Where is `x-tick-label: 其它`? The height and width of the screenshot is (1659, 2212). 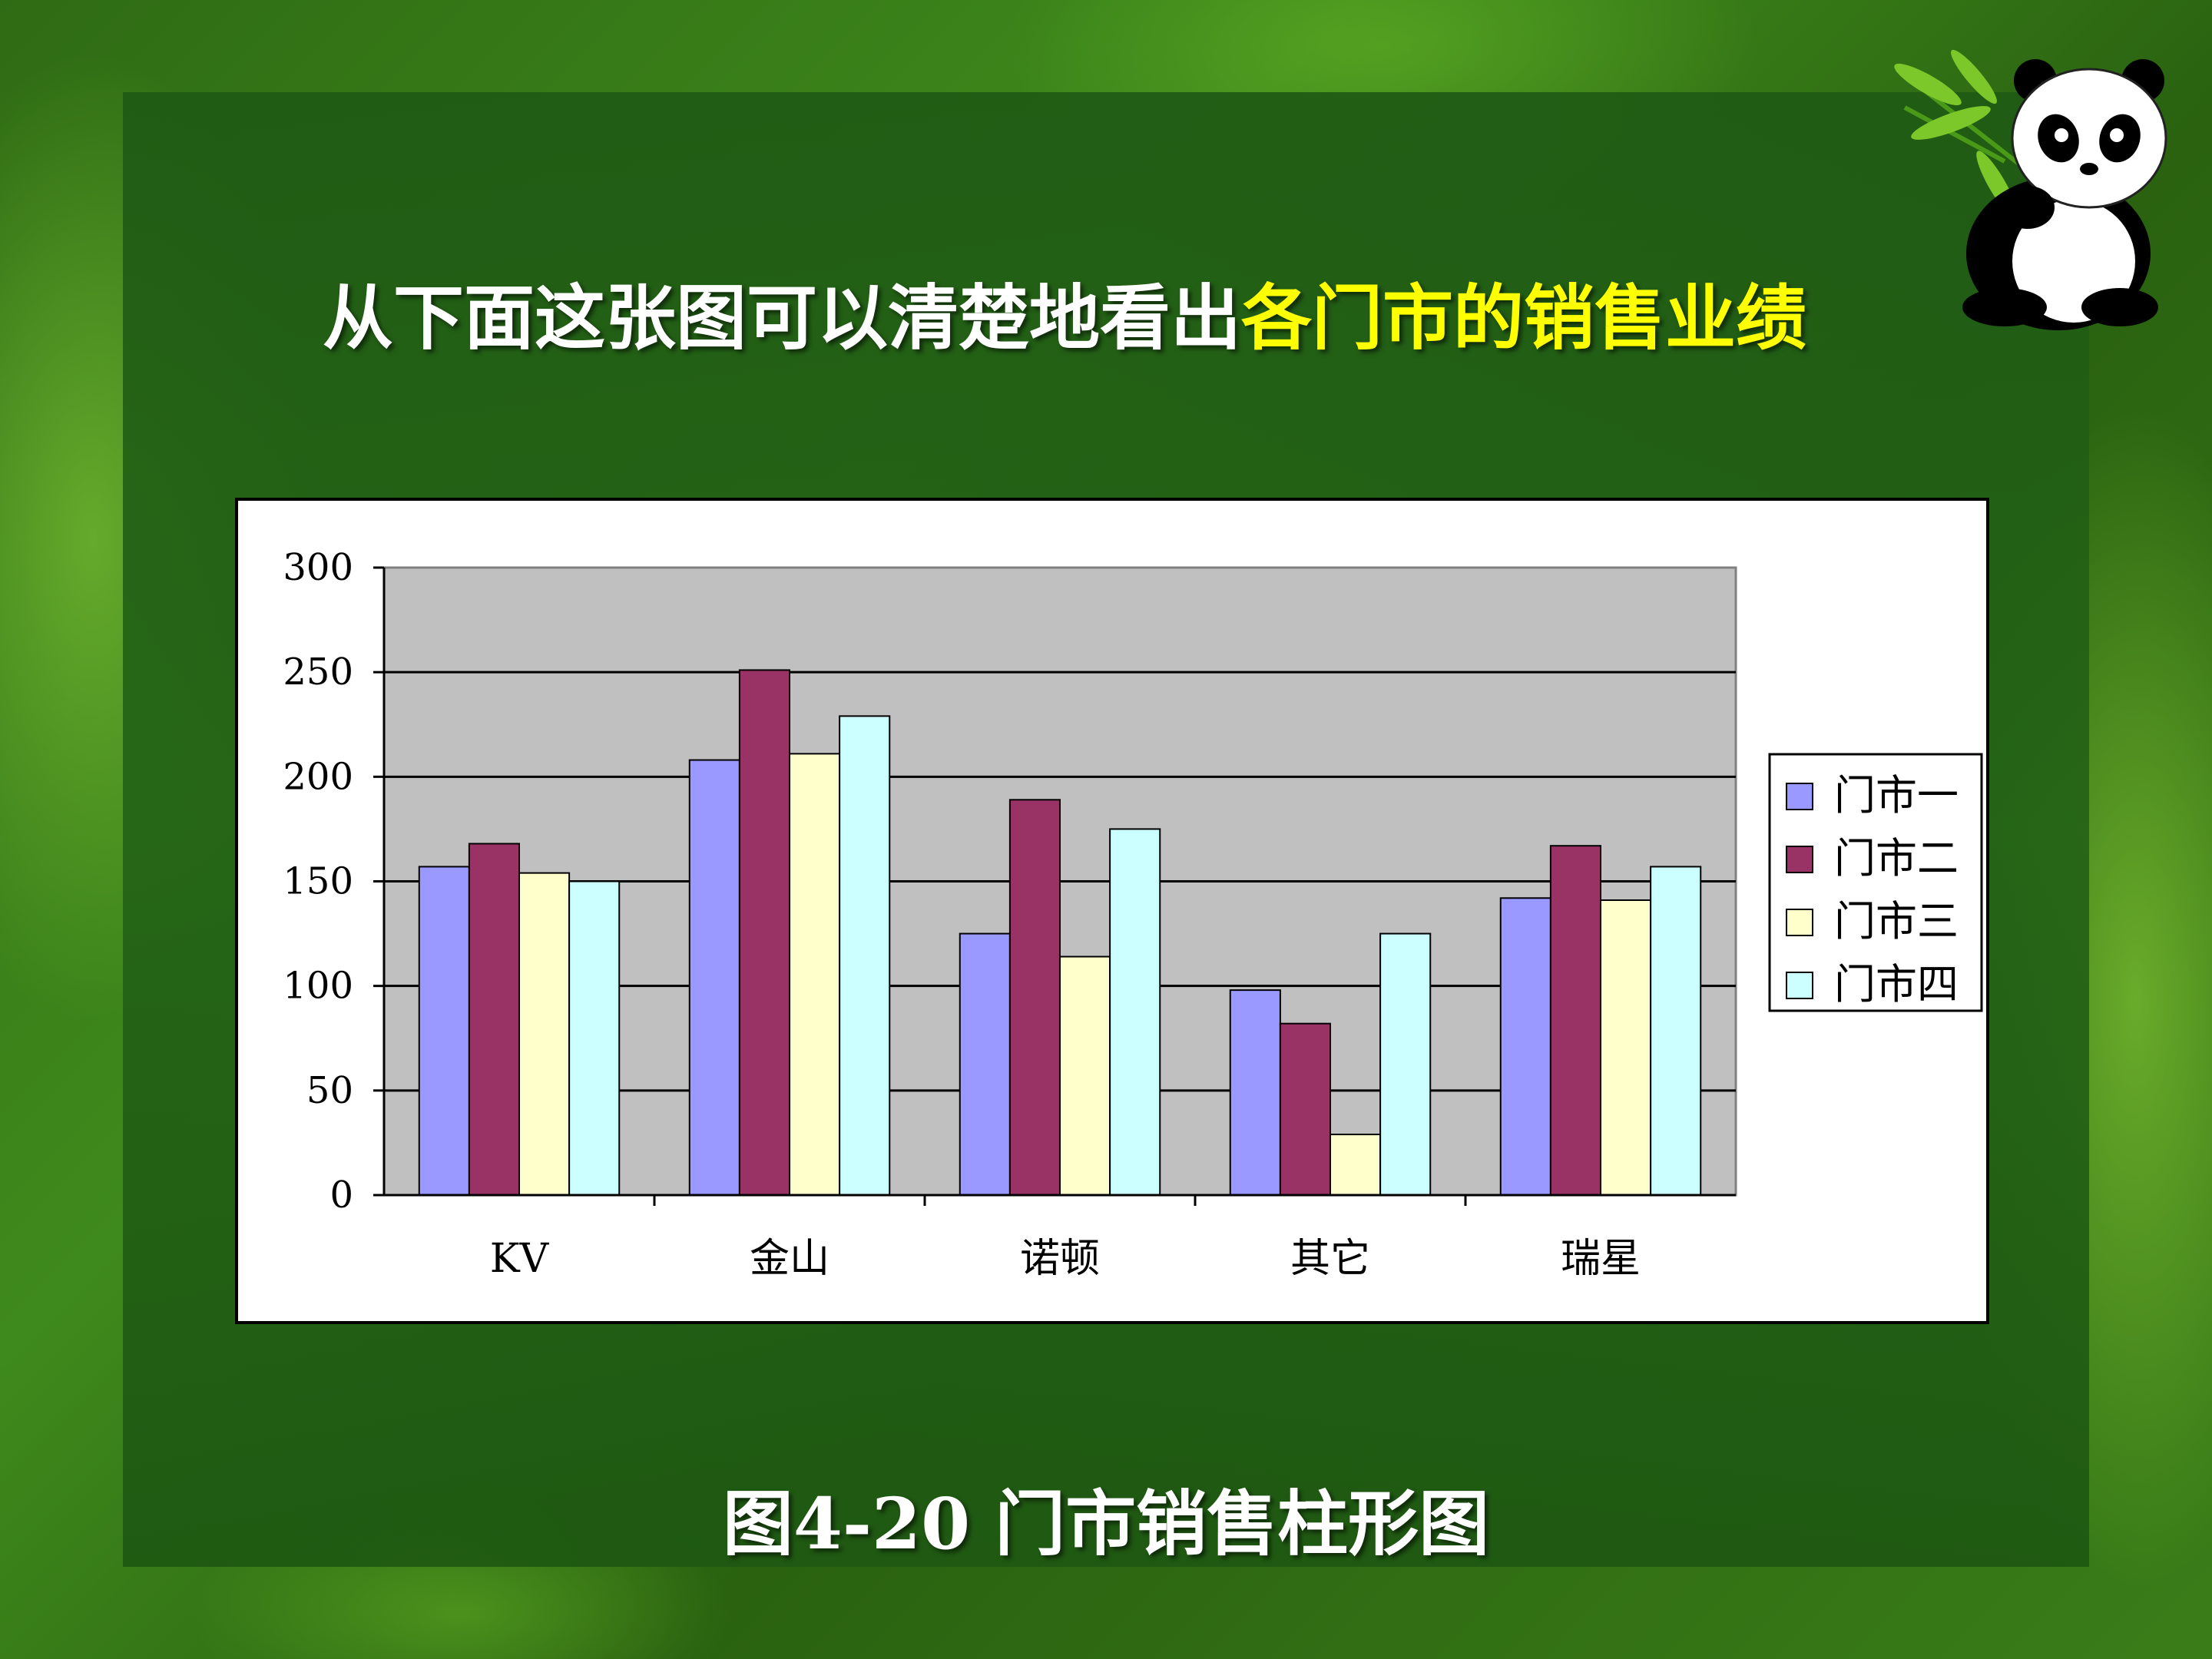 x-tick-label: 其它 is located at coordinates (1330, 1259).